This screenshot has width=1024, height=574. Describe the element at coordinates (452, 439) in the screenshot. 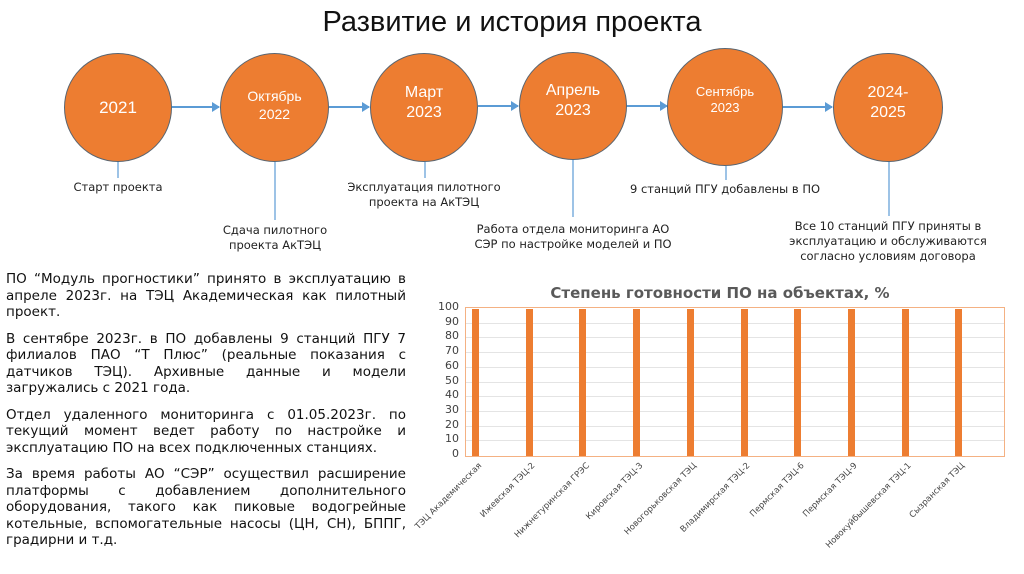

I see `y-tick-label: 10` at that location.